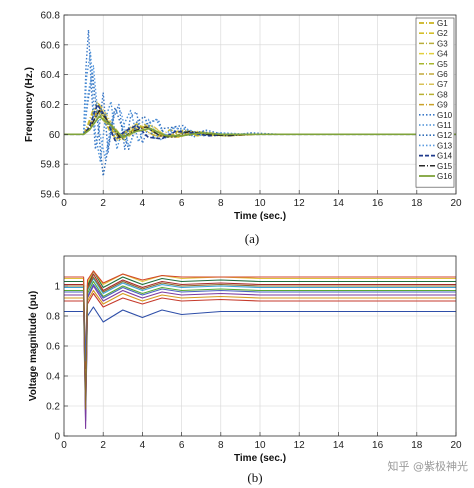  Describe the element at coordinates (445, 115) in the screenshot. I see `legend-label: G10` at that location.